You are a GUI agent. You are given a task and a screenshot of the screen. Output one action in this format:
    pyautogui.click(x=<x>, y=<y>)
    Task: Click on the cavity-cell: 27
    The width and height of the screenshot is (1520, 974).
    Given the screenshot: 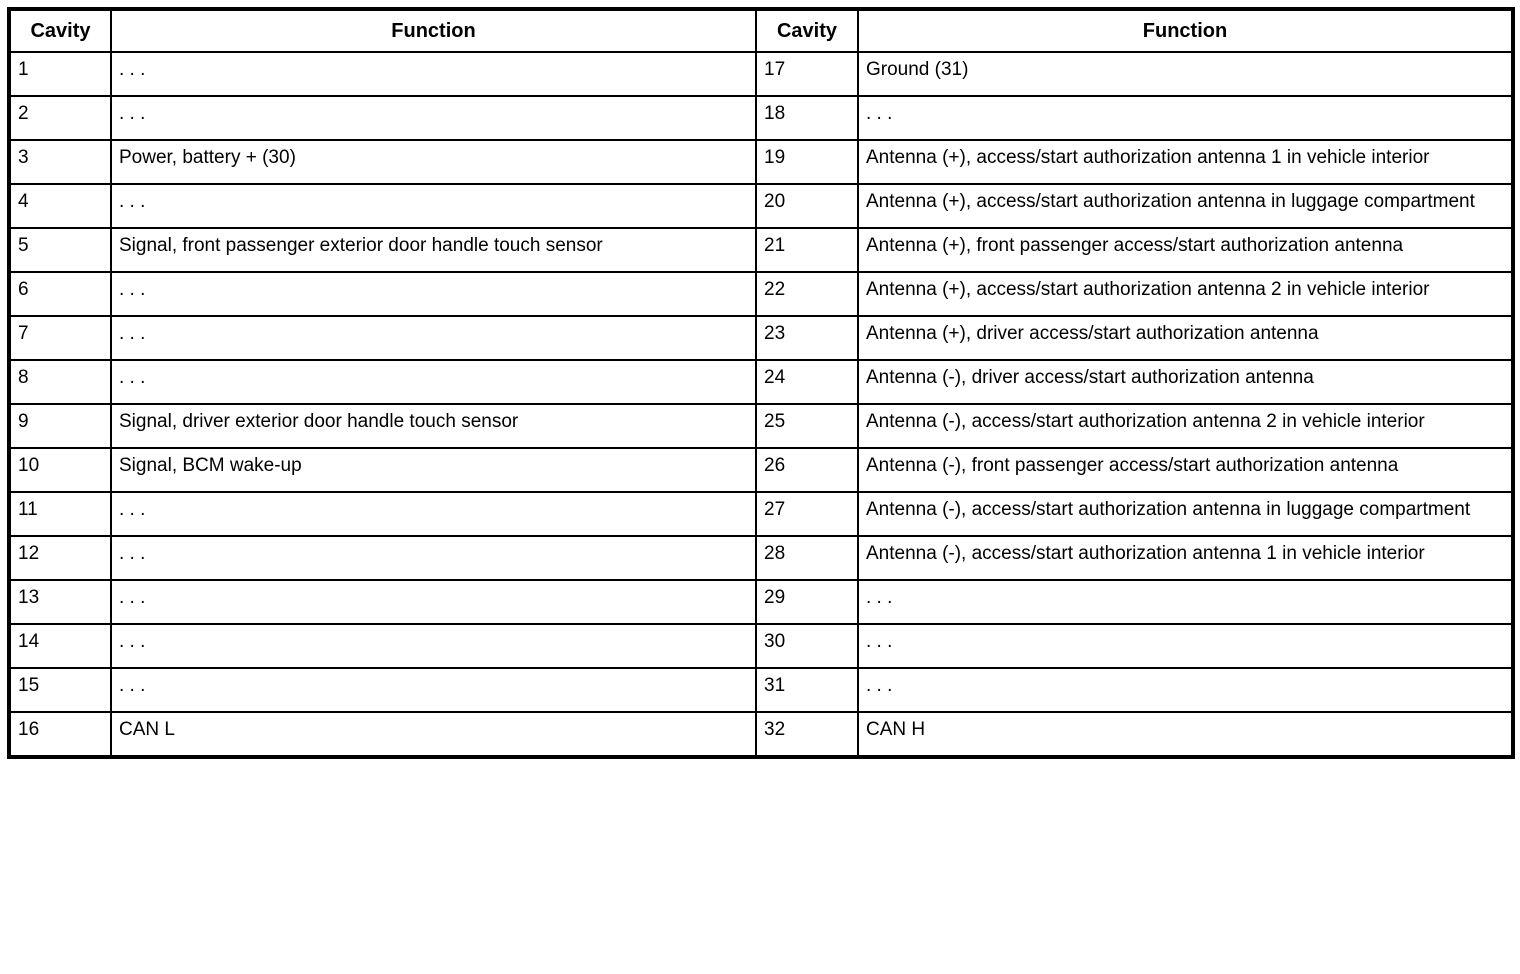 What is the action you would take?
    pyautogui.click(x=807, y=514)
    